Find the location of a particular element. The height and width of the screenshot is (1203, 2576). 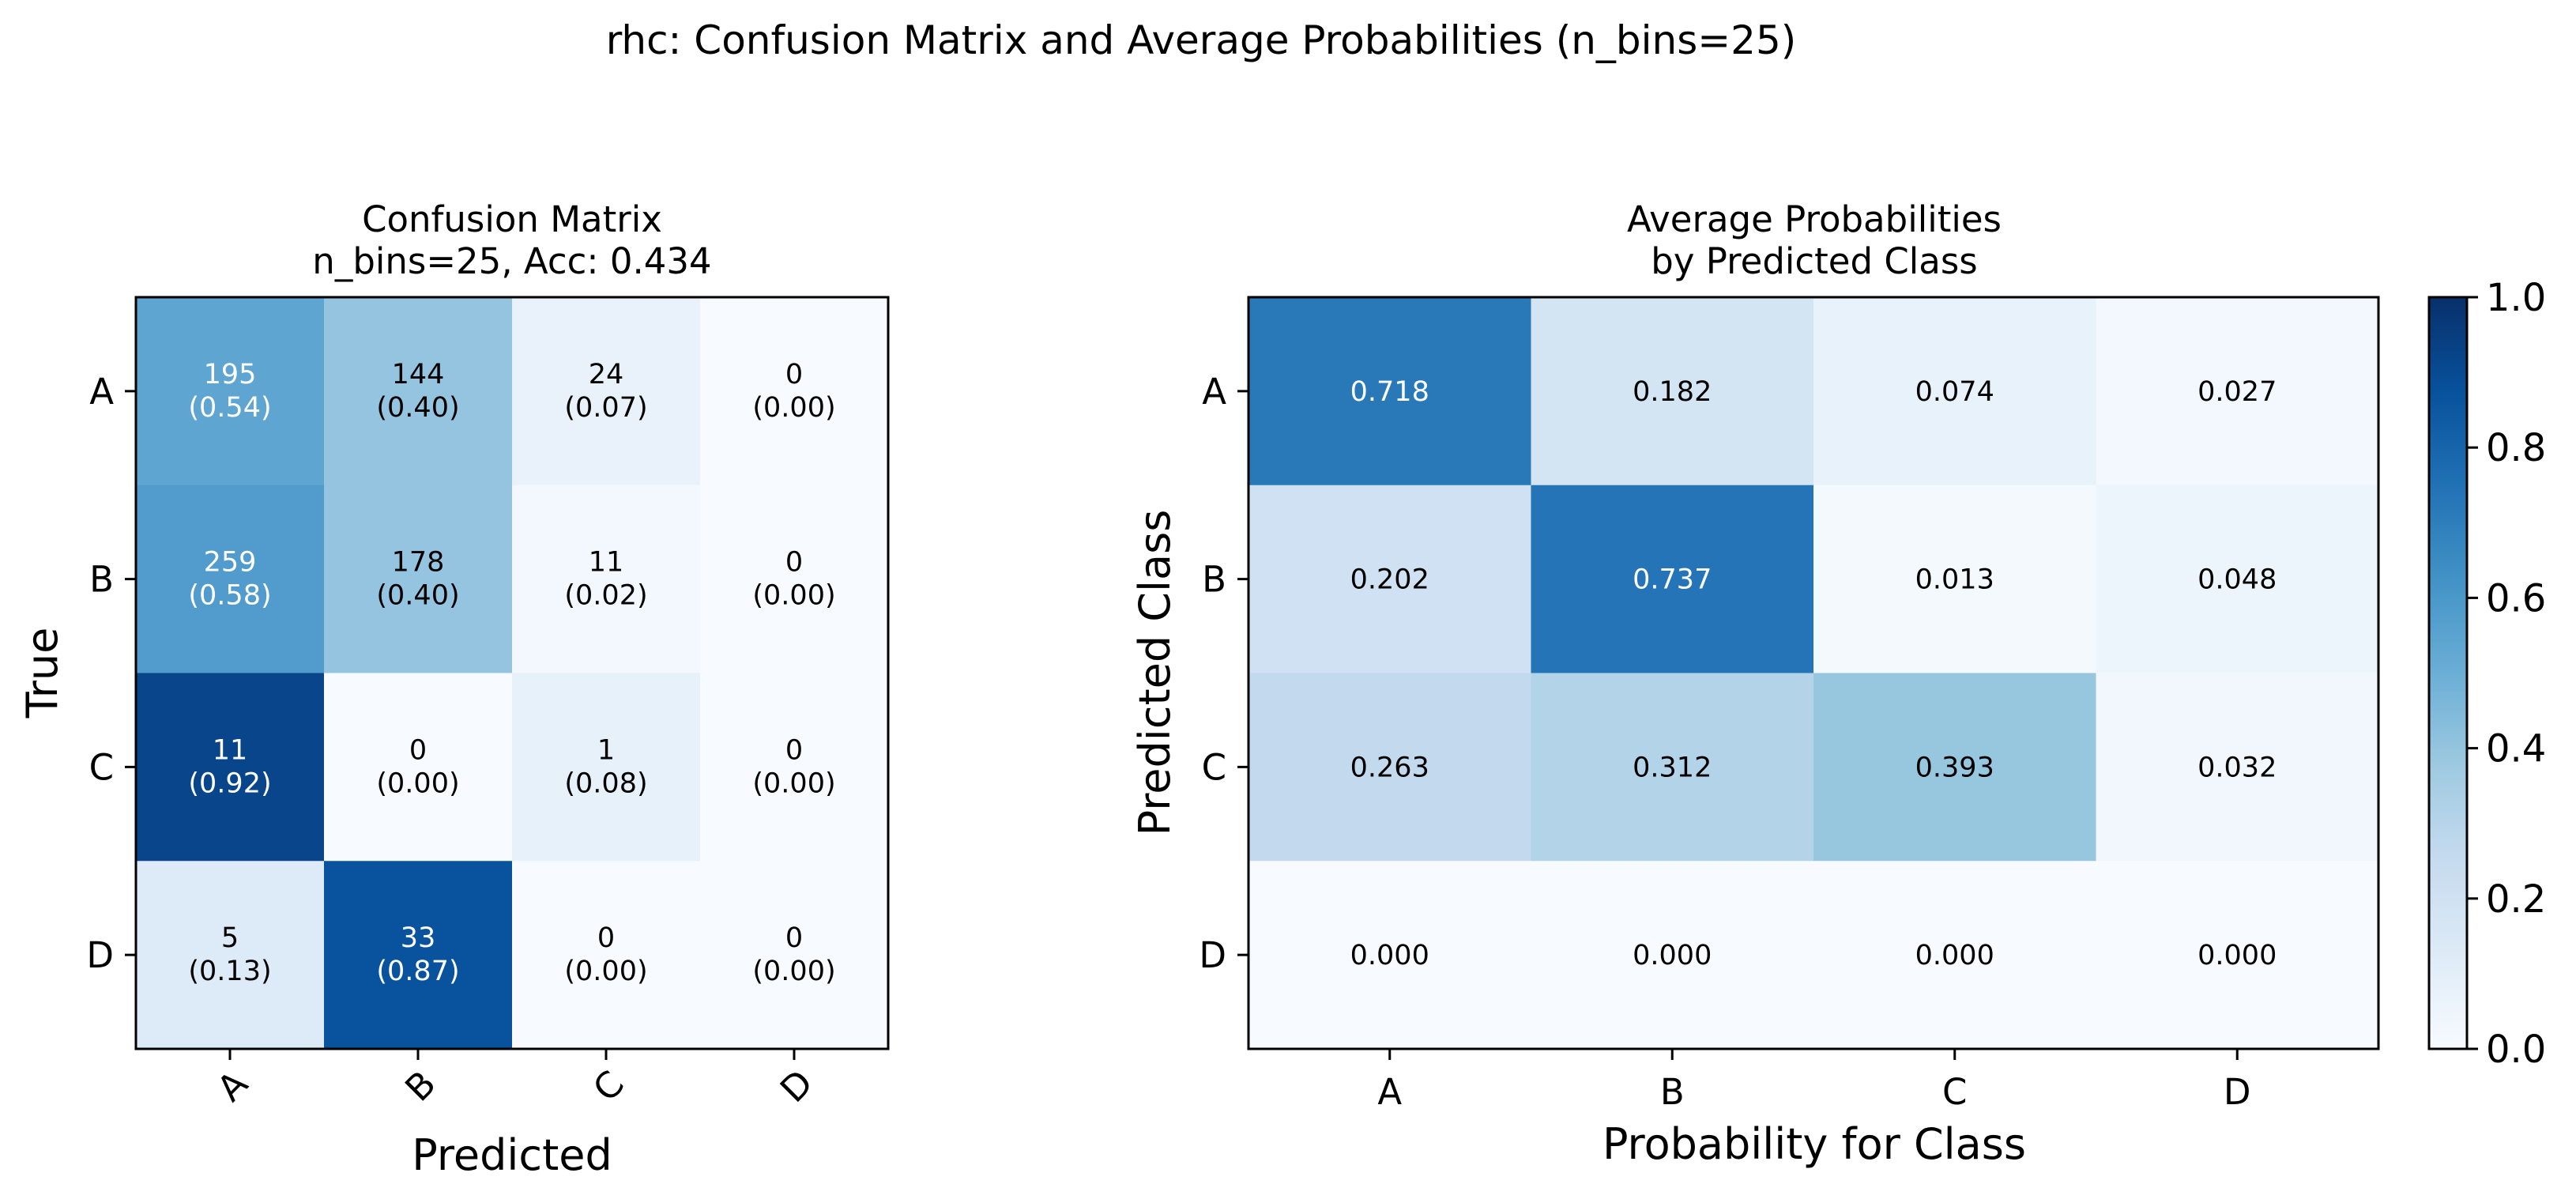

colorbar-tick-label: 0.6 is located at coordinates (2516, 598).